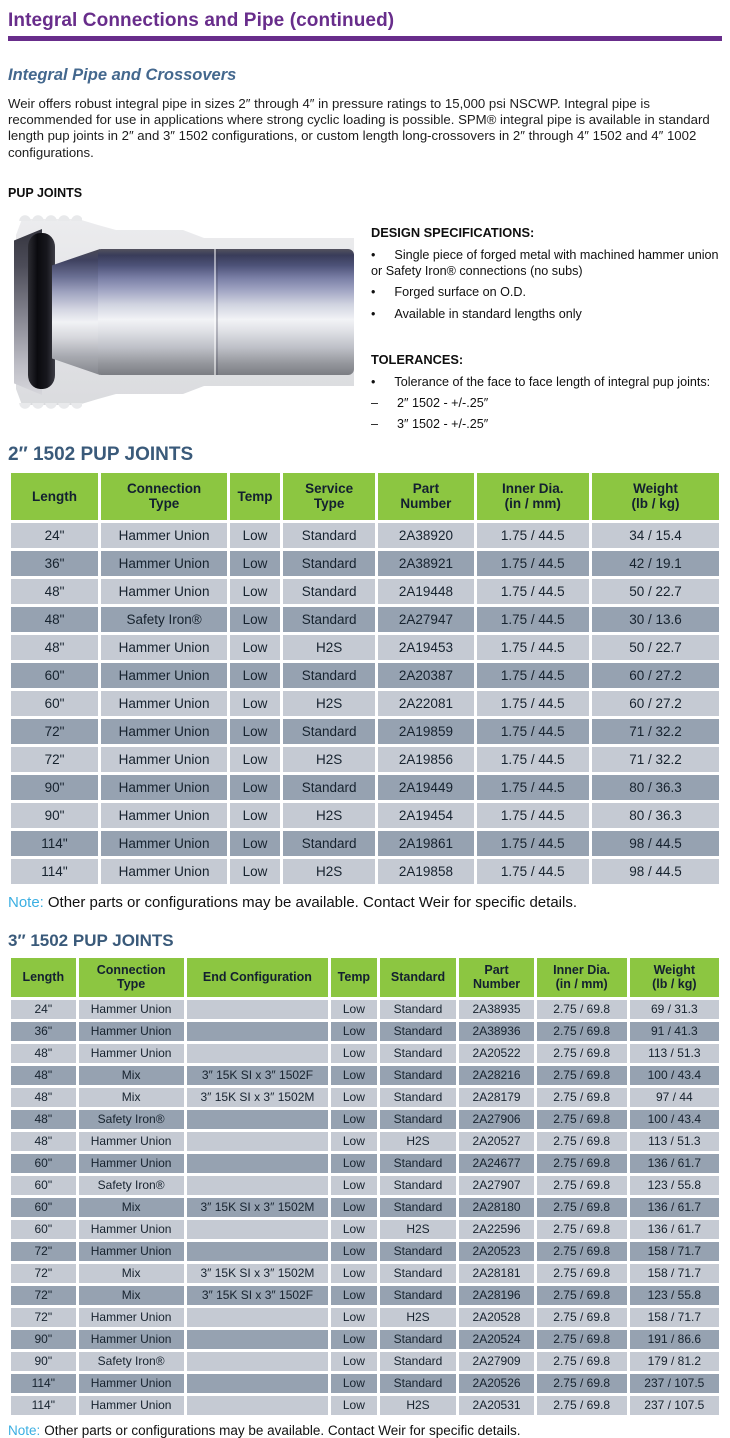 The width and height of the screenshot is (730, 1438). What do you see at coordinates (674, 1339) in the screenshot?
I see `table-cell: 191 / 86.6` at bounding box center [674, 1339].